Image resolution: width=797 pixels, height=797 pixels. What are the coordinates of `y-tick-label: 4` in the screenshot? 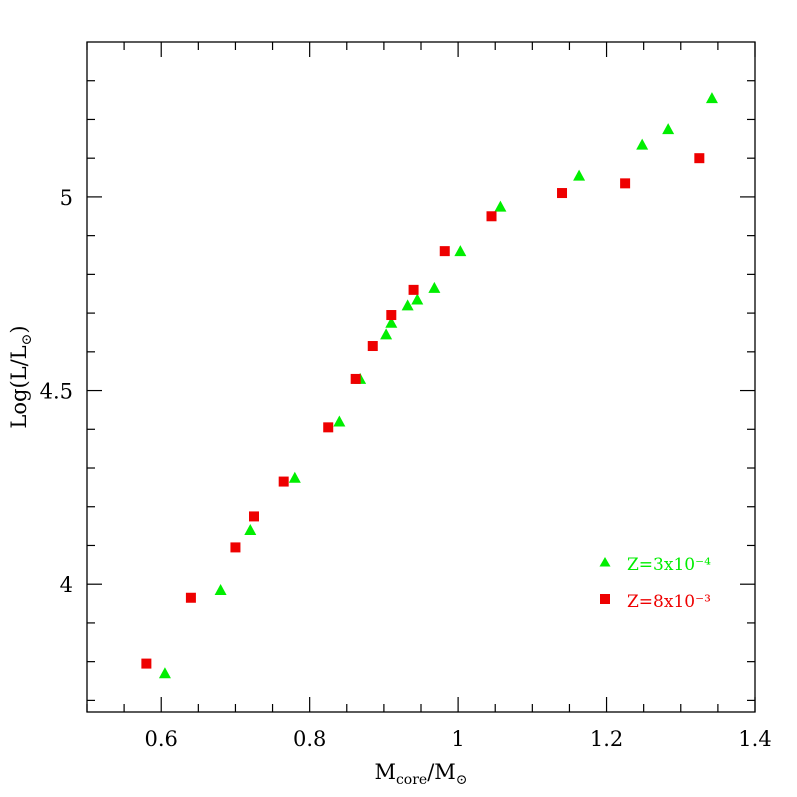 It's located at (66, 585).